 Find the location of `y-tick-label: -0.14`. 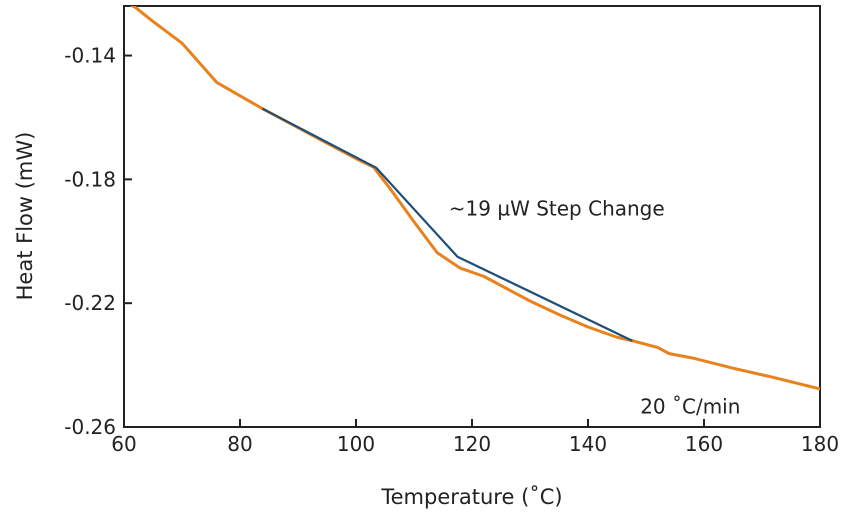

y-tick-label: -0.14 is located at coordinates (90, 56).